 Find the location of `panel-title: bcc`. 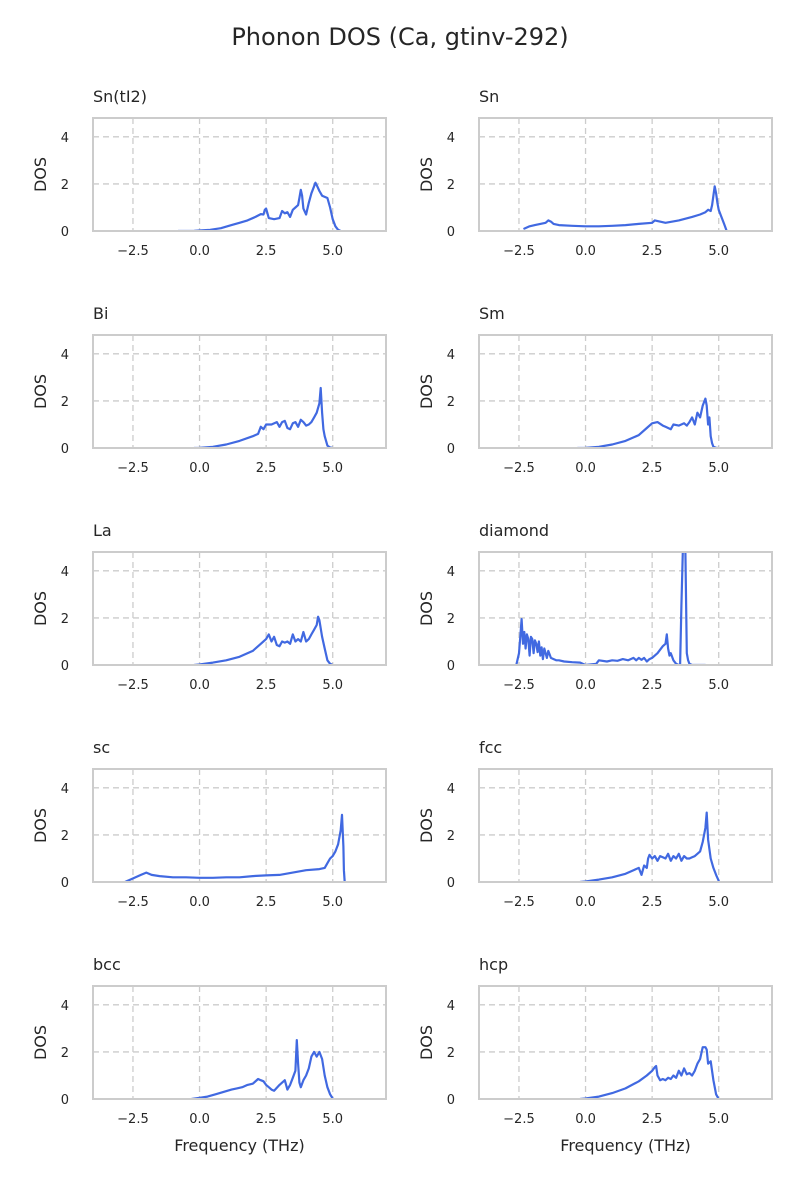

panel-title: bcc is located at coordinates (107, 964).